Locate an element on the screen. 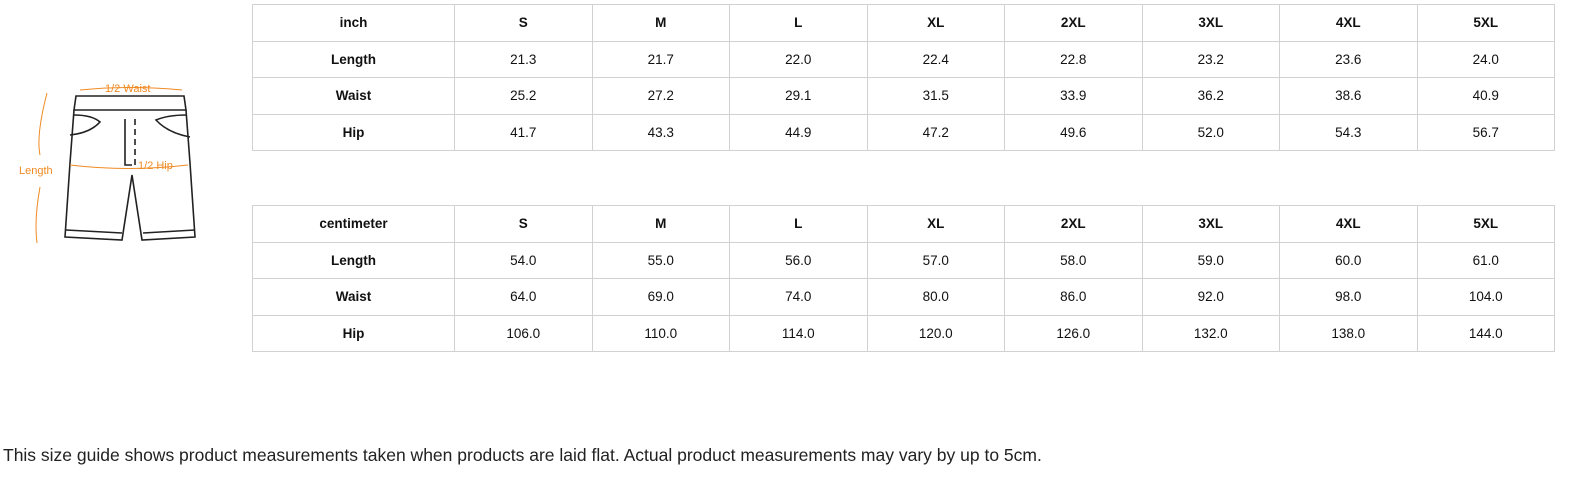  measurement-value: 57.0 is located at coordinates (935, 260).